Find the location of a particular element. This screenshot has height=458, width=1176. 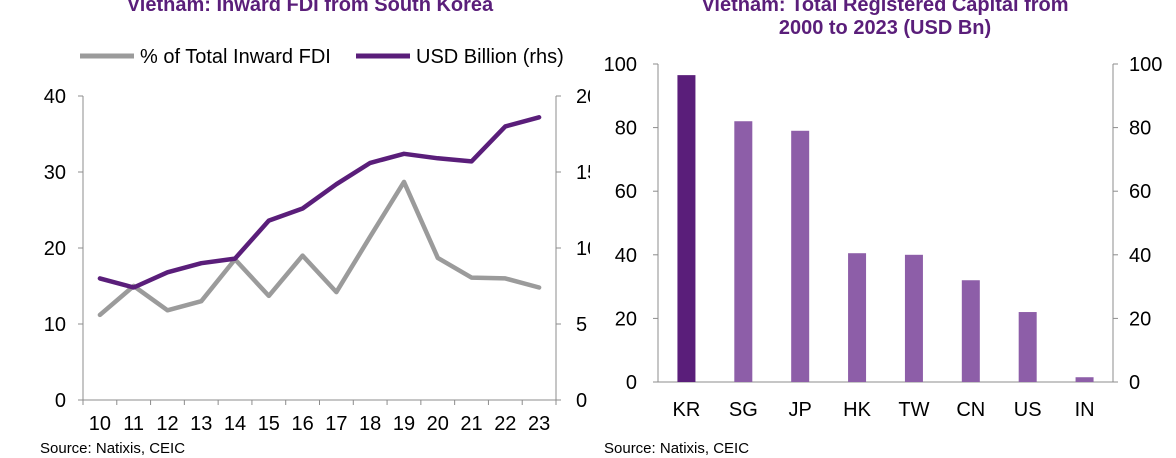

right-y-tick-label: 5 is located at coordinates (581, 325).